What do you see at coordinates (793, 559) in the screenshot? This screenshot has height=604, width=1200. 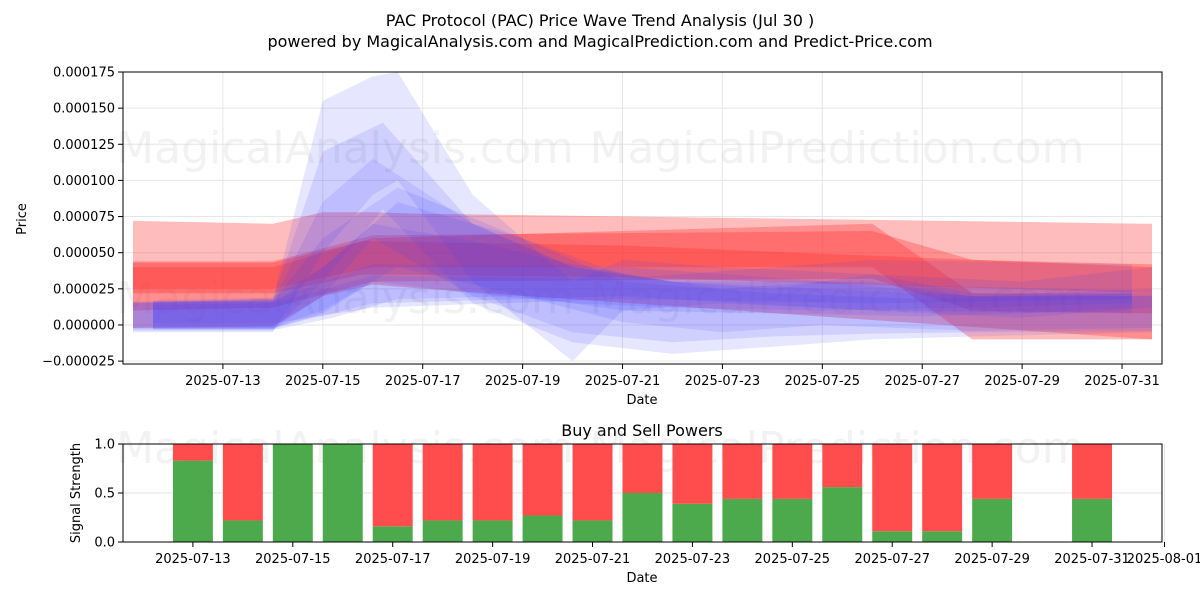 I see `signal-x-tick-label: 2025-07-25` at bounding box center [793, 559].